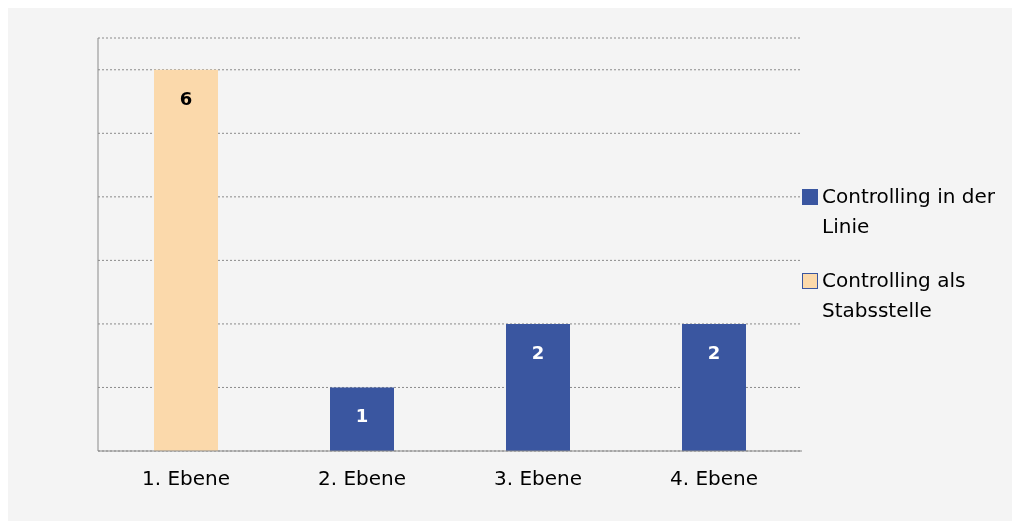  What do you see at coordinates (186, 98) in the screenshot?
I see `data-label: 6` at bounding box center [186, 98].